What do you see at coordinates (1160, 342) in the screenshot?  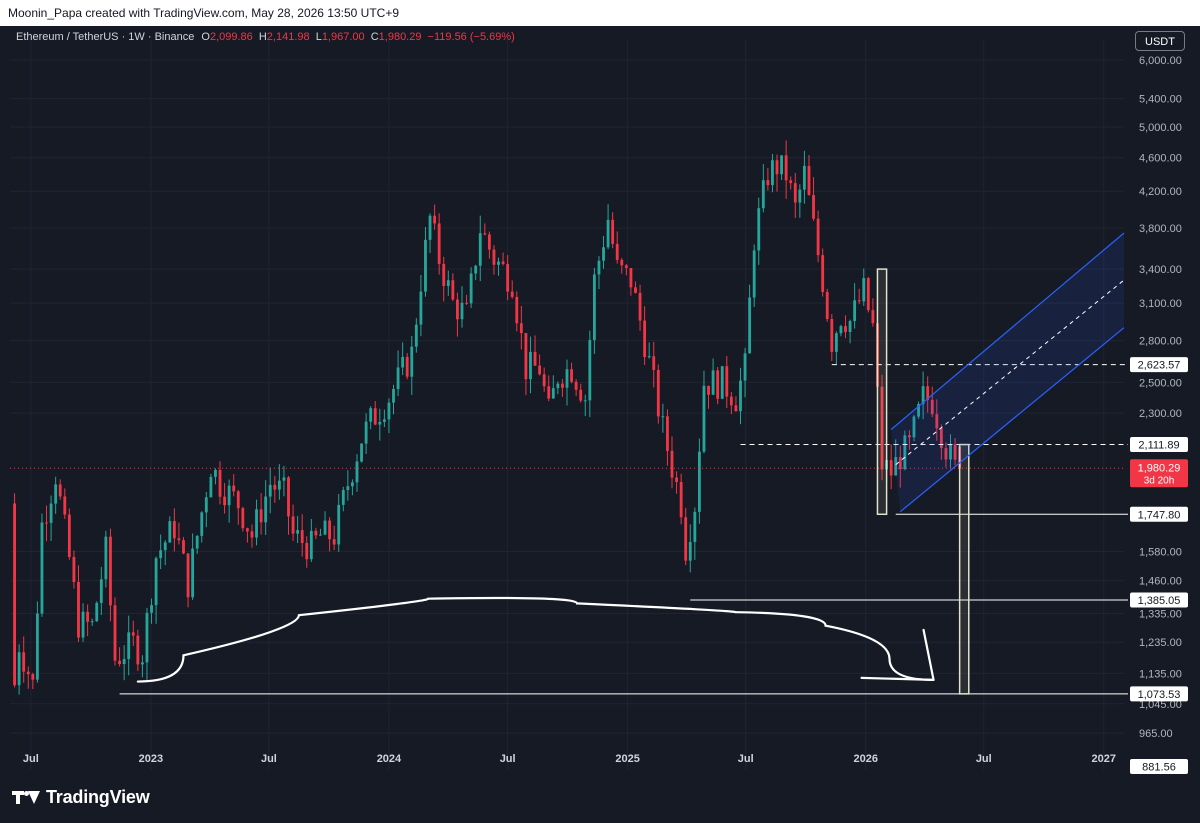 I see `y-tick-label: 2,800.00` at bounding box center [1160, 342].